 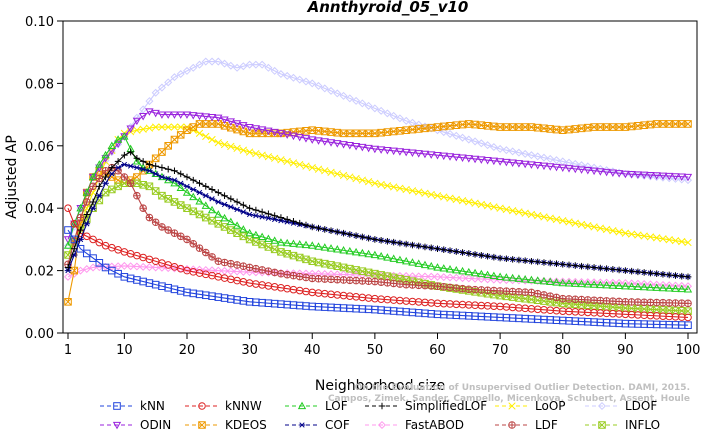 What do you see at coordinates (426, 406) in the screenshot?
I see `legend-item-simplifiedlof: SimplifiedLOF` at bounding box center [426, 406].